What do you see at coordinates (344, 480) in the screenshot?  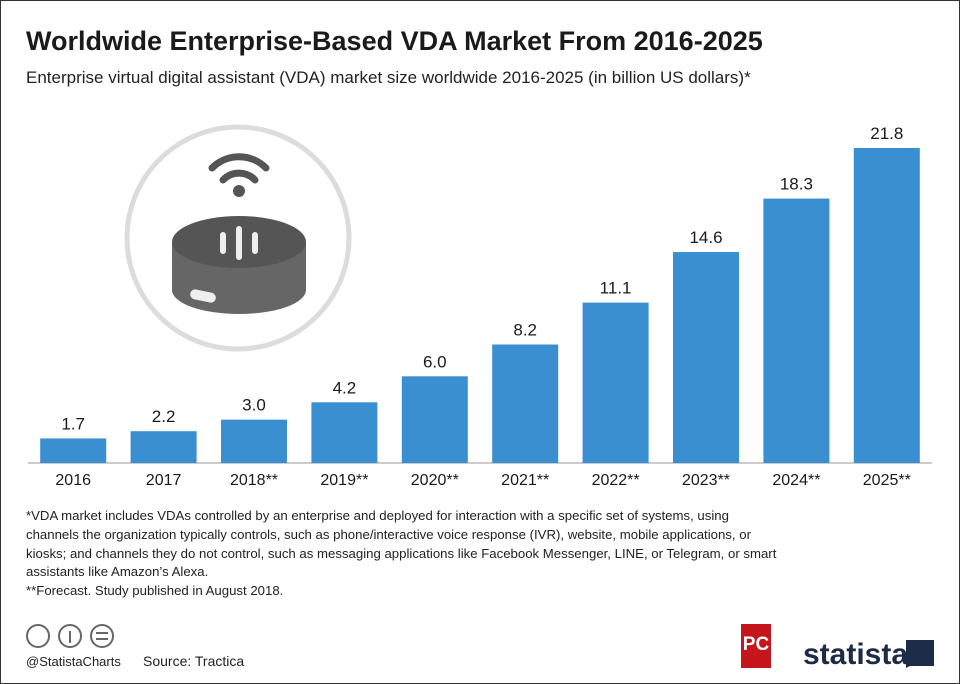 I see `x-tick-label: 2019**` at bounding box center [344, 480].